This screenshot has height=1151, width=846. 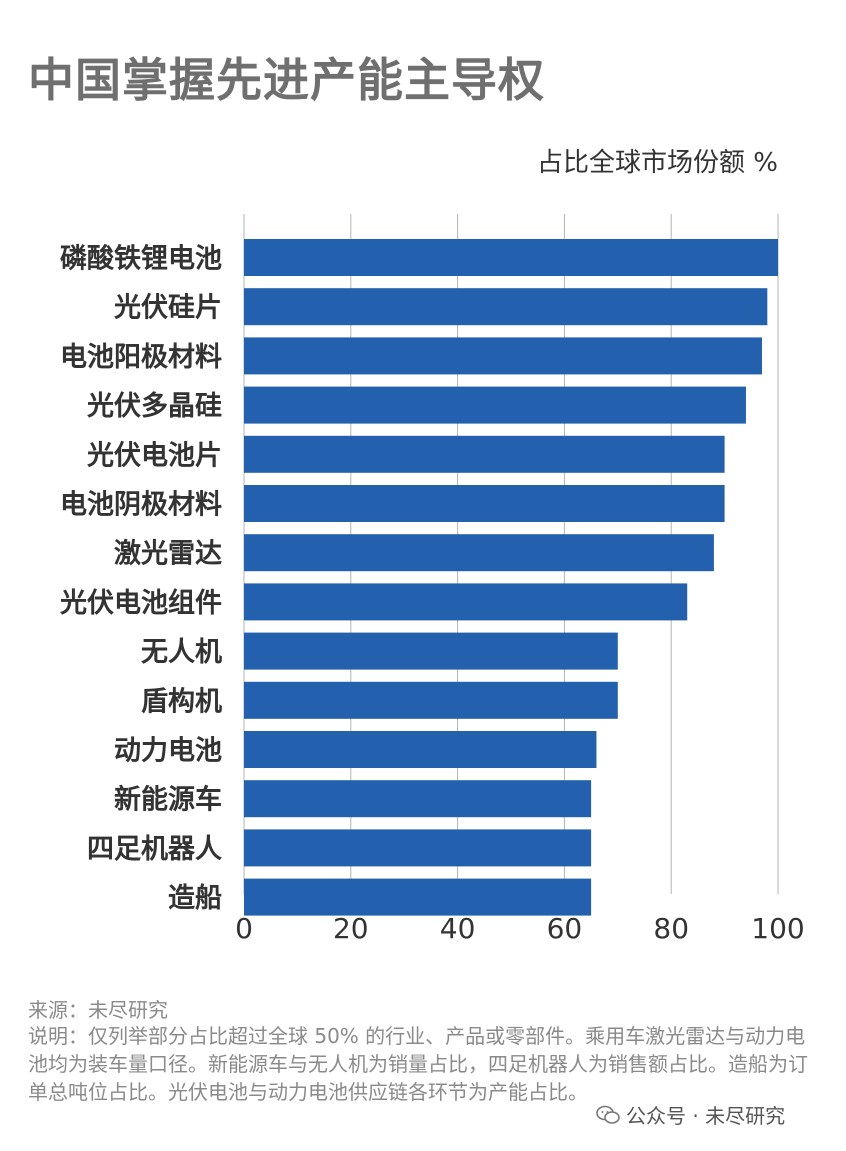 I want to click on category-label: 电池阴极材料, so click(x=141, y=505).